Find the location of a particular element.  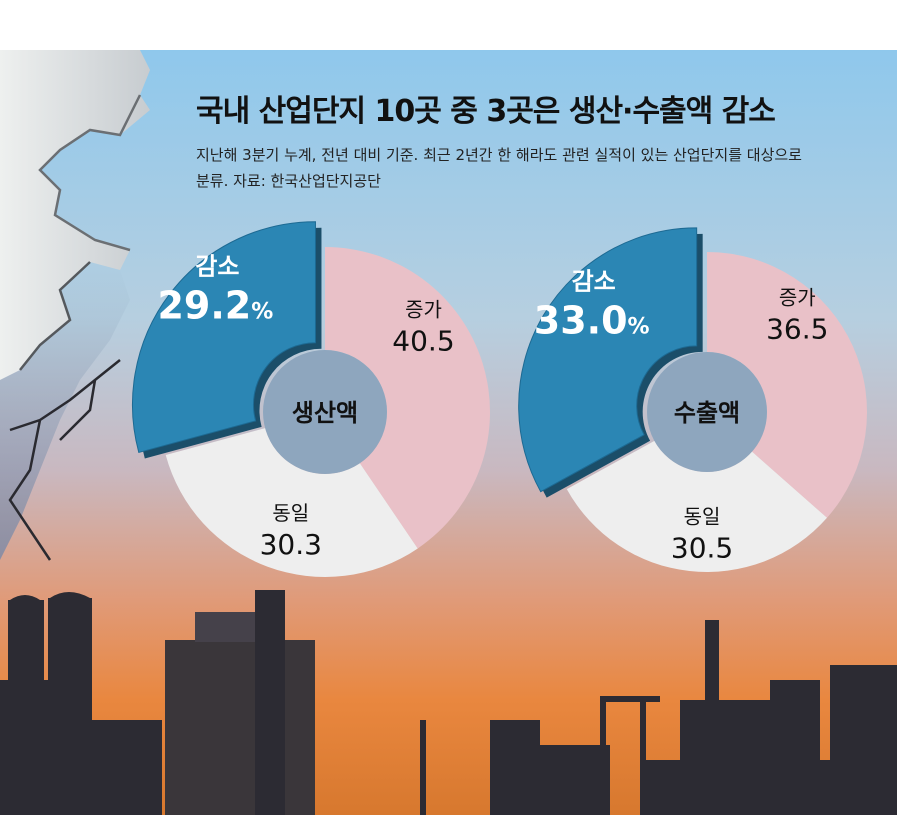

donut-center-title: 수출액 is located at coordinates (707, 413).